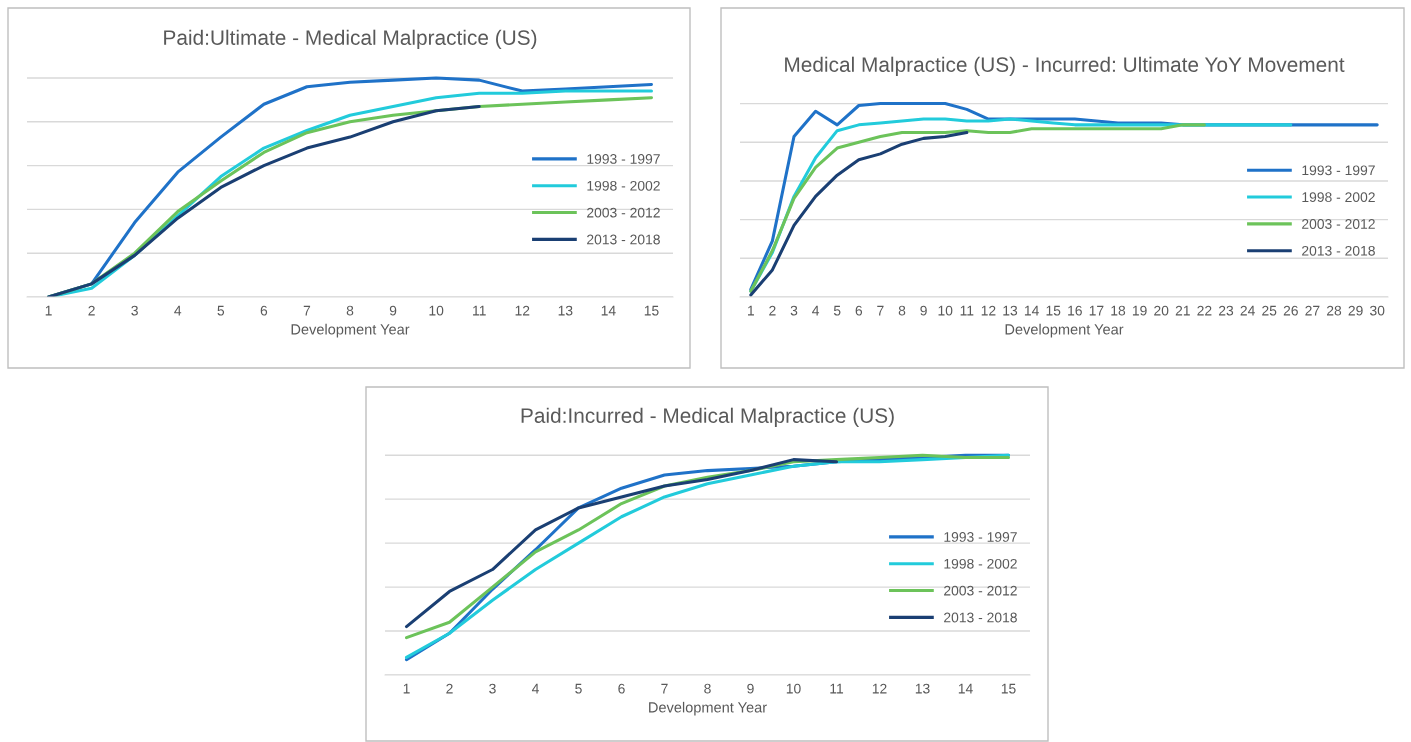  I want to click on x-tick-label: 25, so click(1269, 310).